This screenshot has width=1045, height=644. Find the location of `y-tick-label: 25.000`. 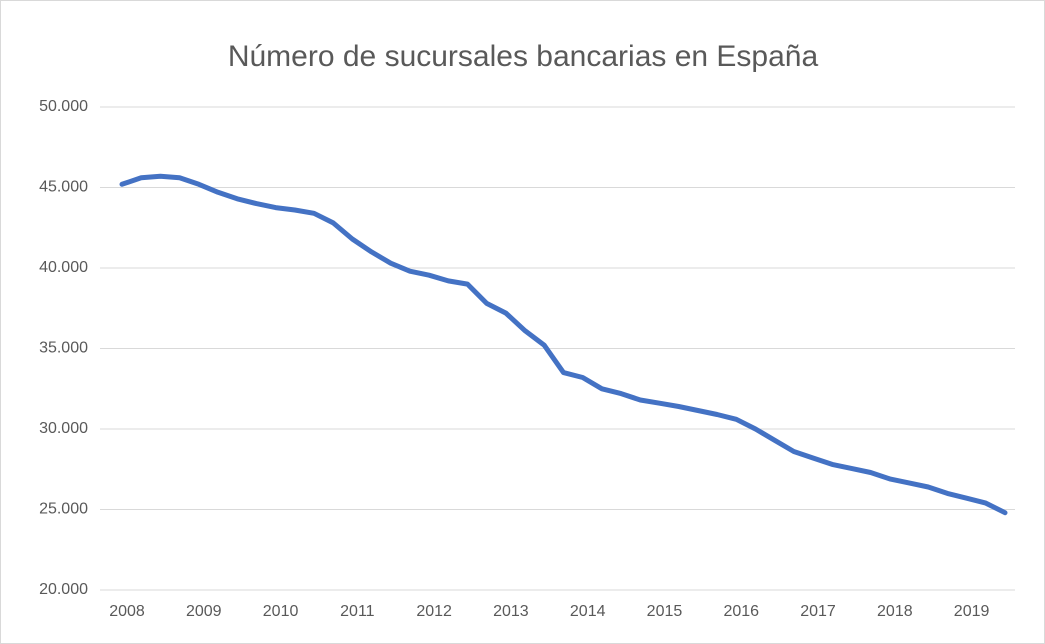

y-tick-label: 25.000 is located at coordinates (63, 509).